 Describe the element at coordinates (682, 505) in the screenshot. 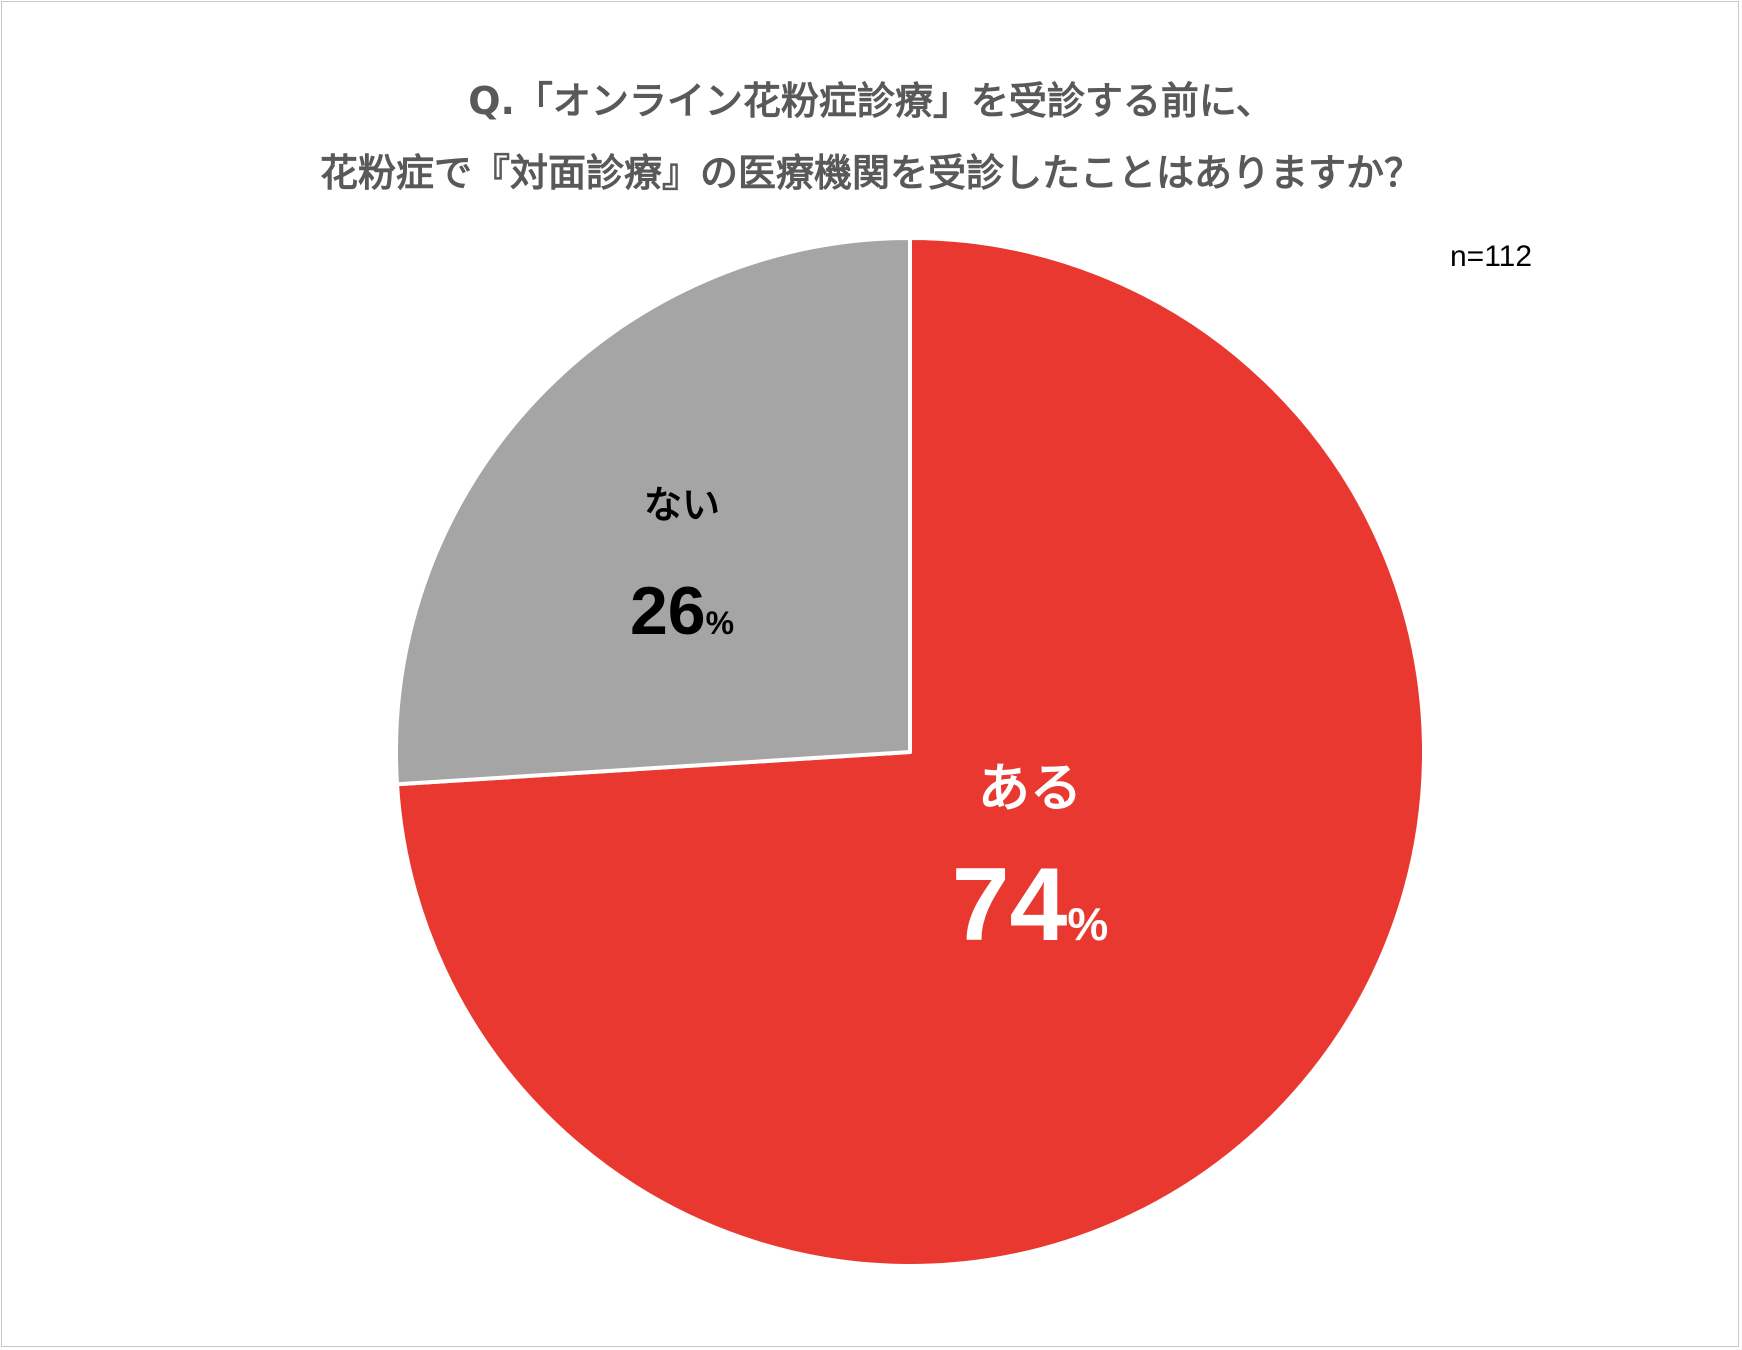

I see `slice-category-label: ない` at that location.